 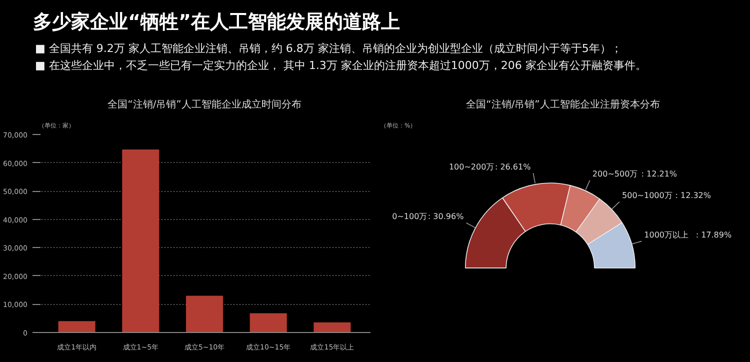 I want to click on text: ■ 在这些企业中，不乏一些已有一定实力的企业， 其中 1.3万 家企业的注册资本超过1000万，206 家企业有公开融资事件。, so click(x=340, y=65).